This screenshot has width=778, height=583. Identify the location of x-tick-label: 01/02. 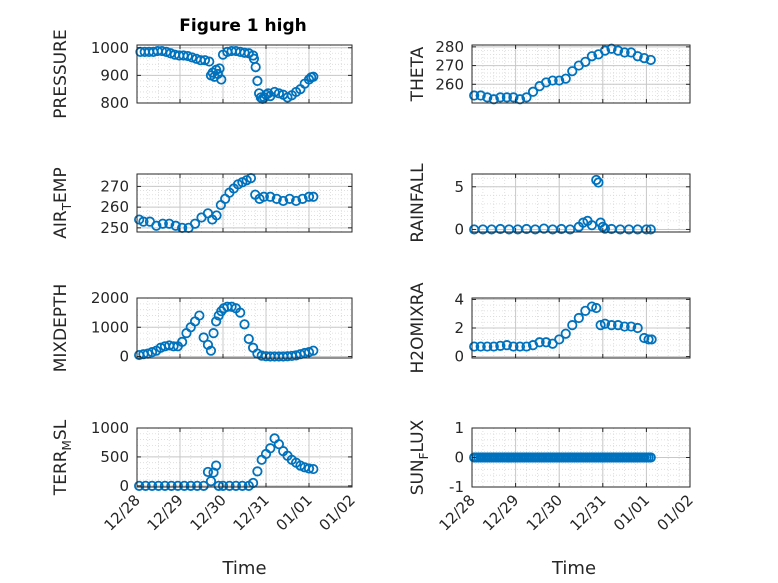
(337, 512).